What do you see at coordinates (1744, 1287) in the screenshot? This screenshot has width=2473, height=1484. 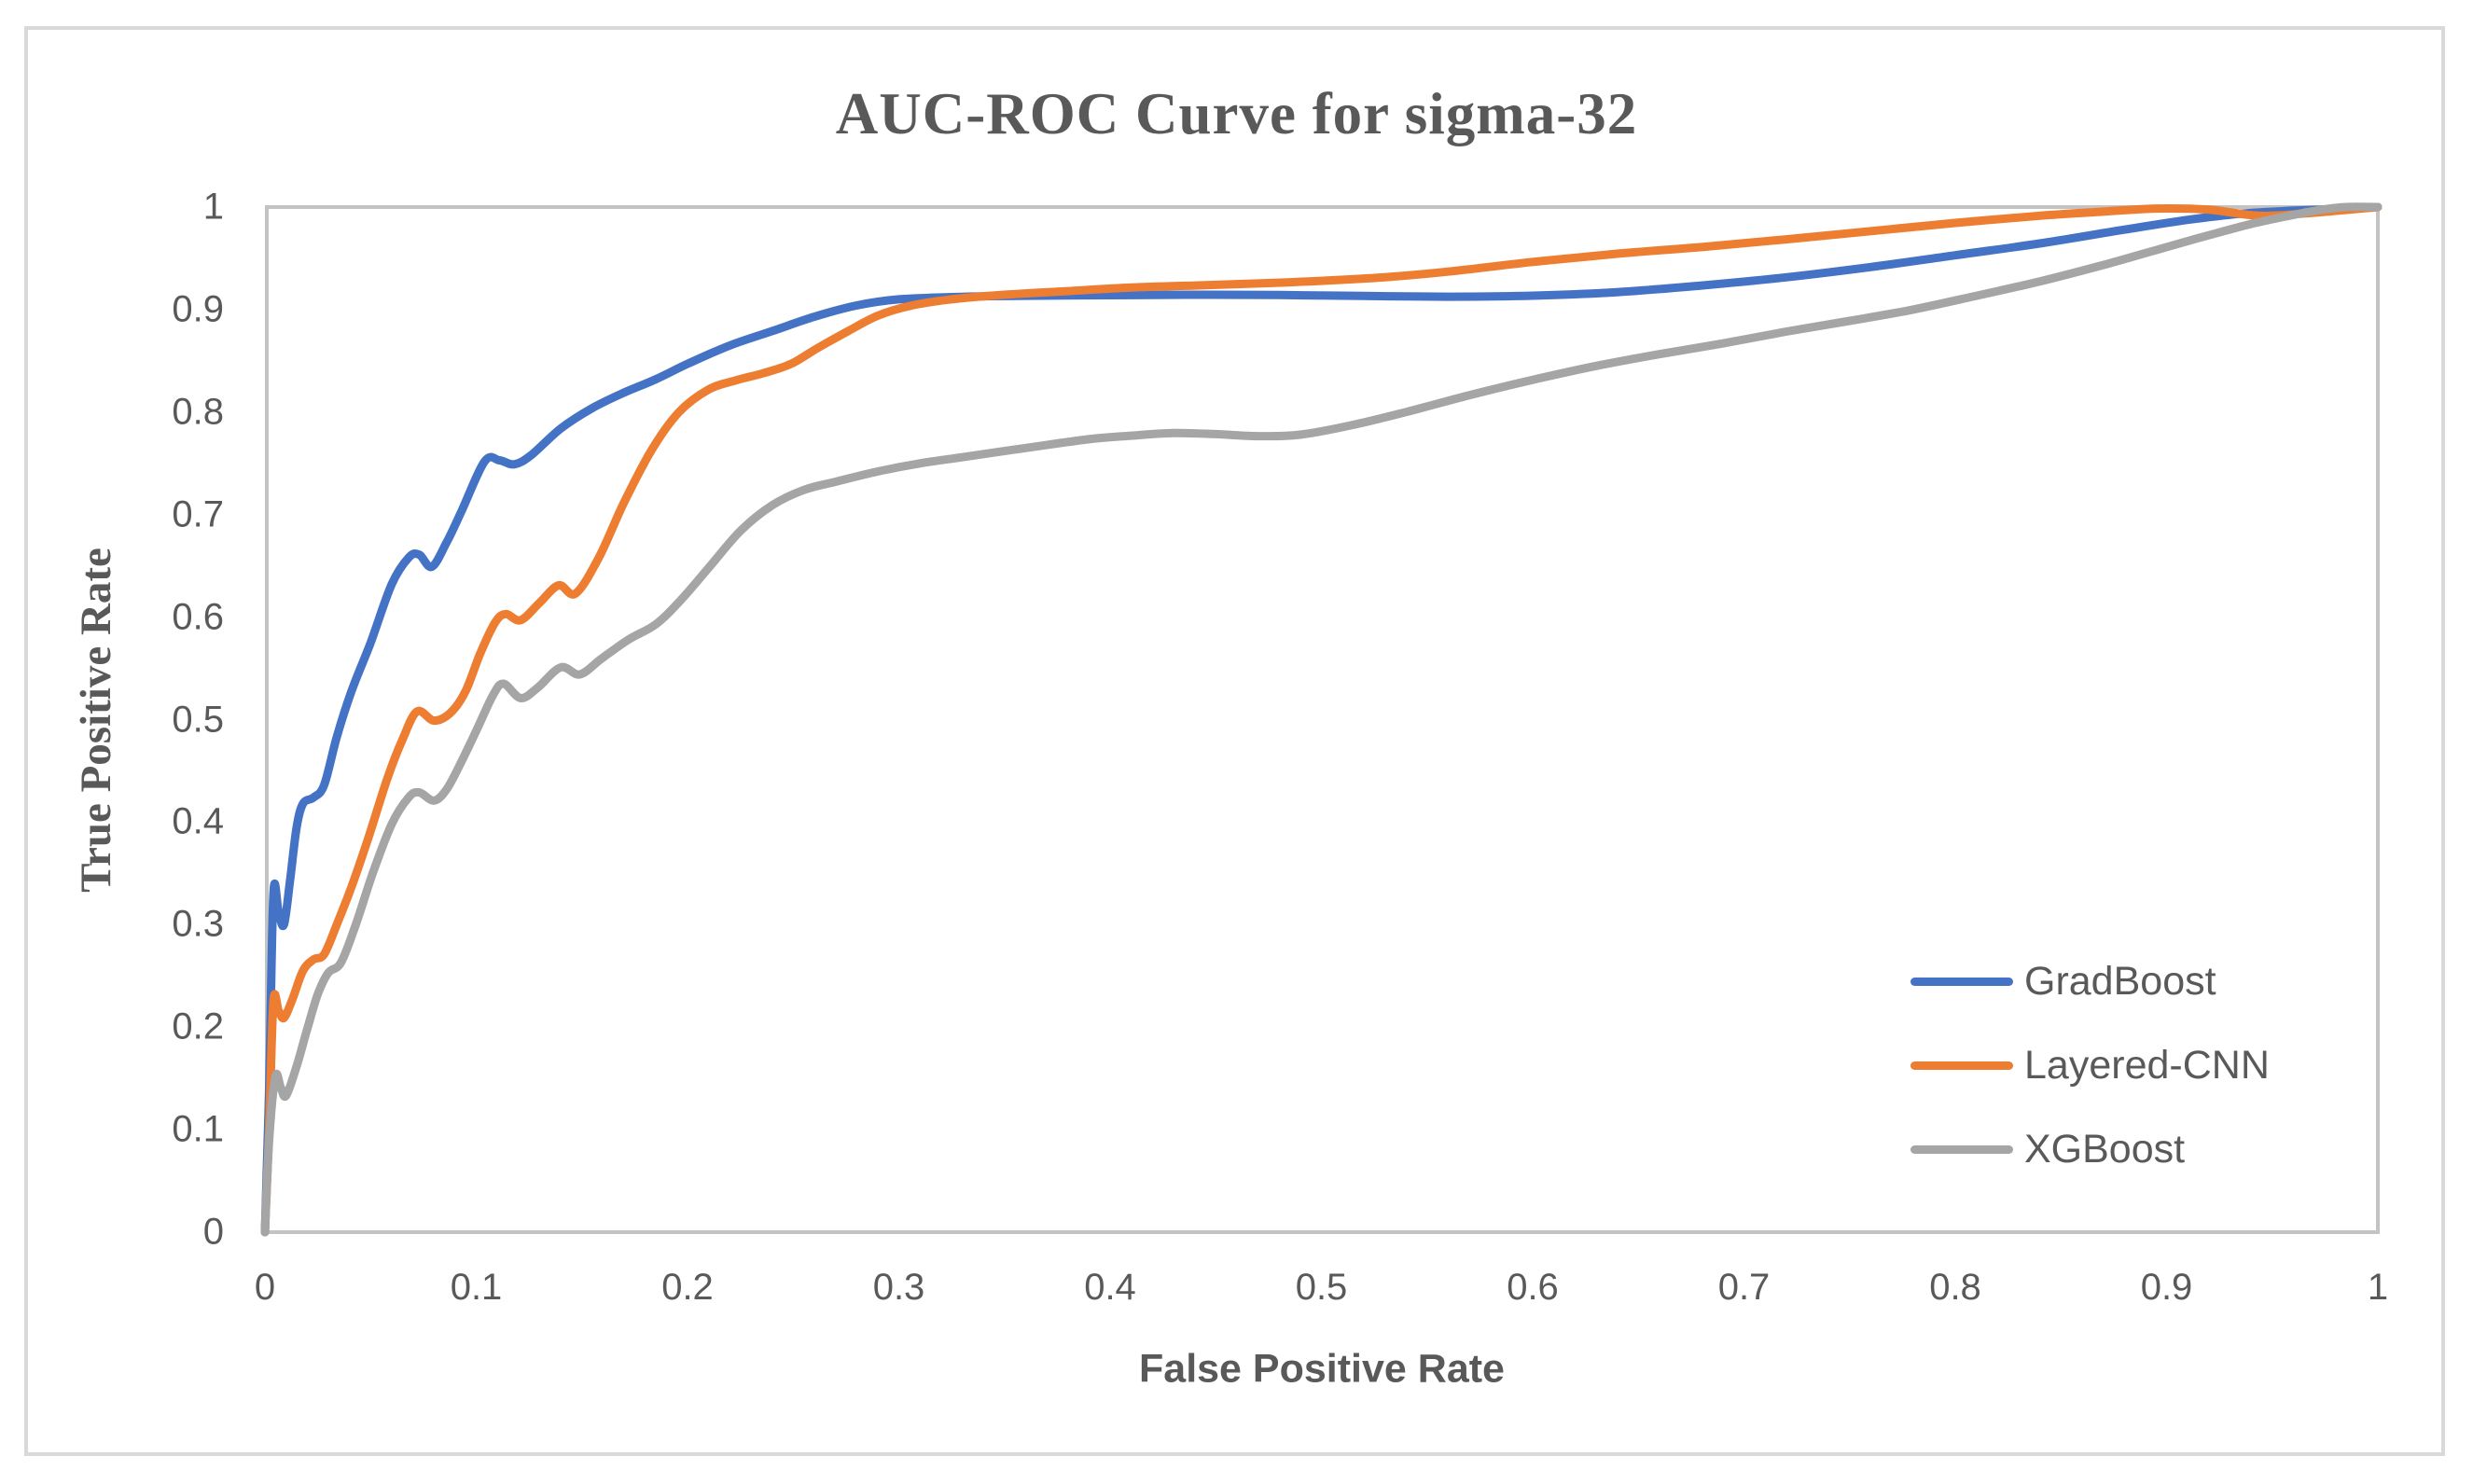 I see `x-tick-label: 0.7` at bounding box center [1744, 1287].